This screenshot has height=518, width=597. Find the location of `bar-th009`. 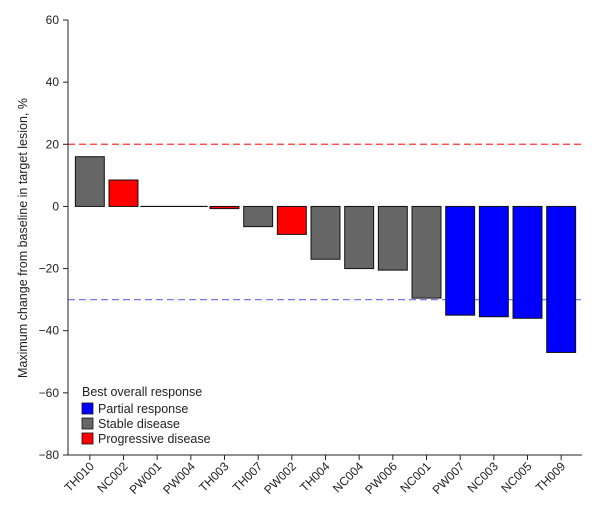

bar-th009 is located at coordinates (561, 279).